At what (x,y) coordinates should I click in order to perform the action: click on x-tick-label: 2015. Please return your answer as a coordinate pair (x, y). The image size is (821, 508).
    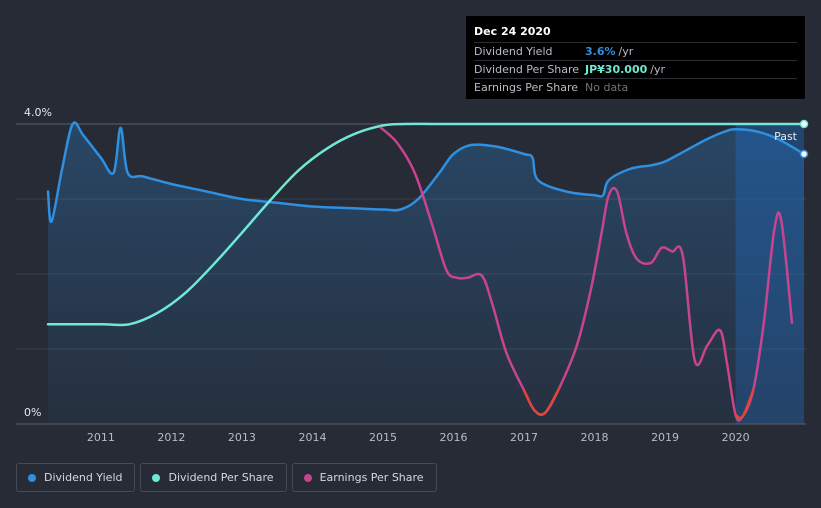
    Looking at the image, I should click on (383, 437).